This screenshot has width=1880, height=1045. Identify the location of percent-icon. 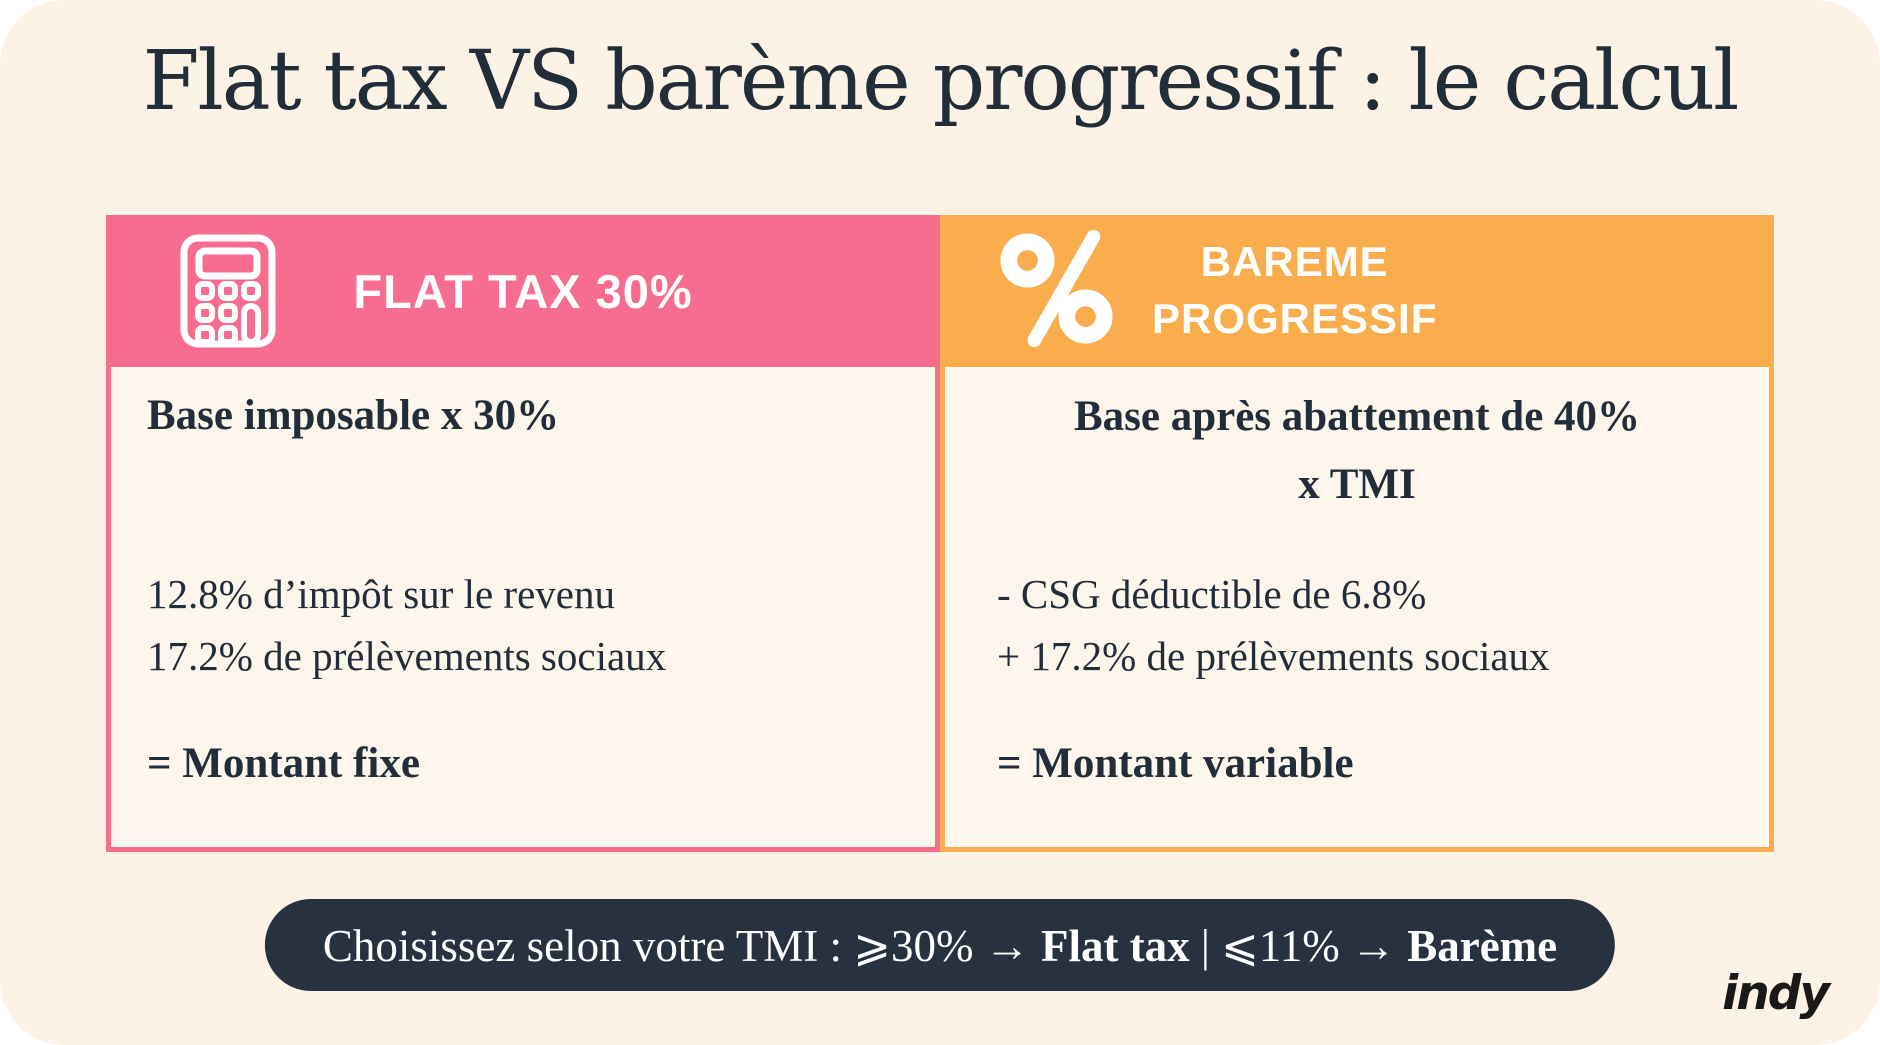
(1057, 291).